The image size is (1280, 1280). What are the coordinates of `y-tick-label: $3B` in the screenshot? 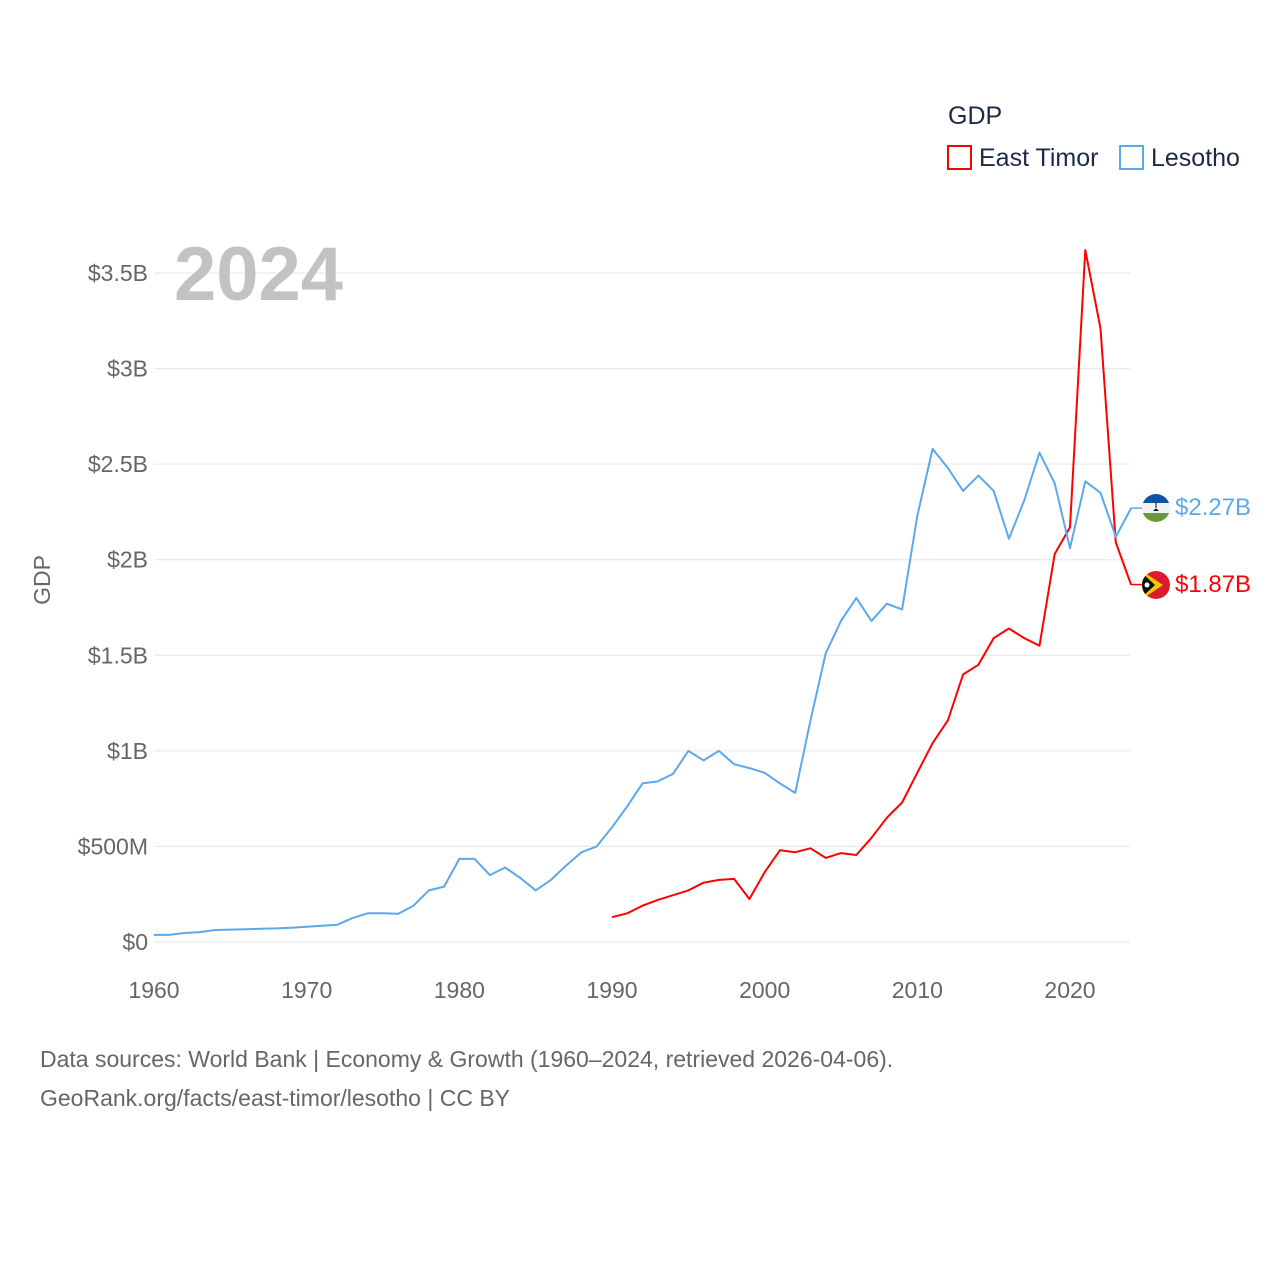 It's located at (127, 369).